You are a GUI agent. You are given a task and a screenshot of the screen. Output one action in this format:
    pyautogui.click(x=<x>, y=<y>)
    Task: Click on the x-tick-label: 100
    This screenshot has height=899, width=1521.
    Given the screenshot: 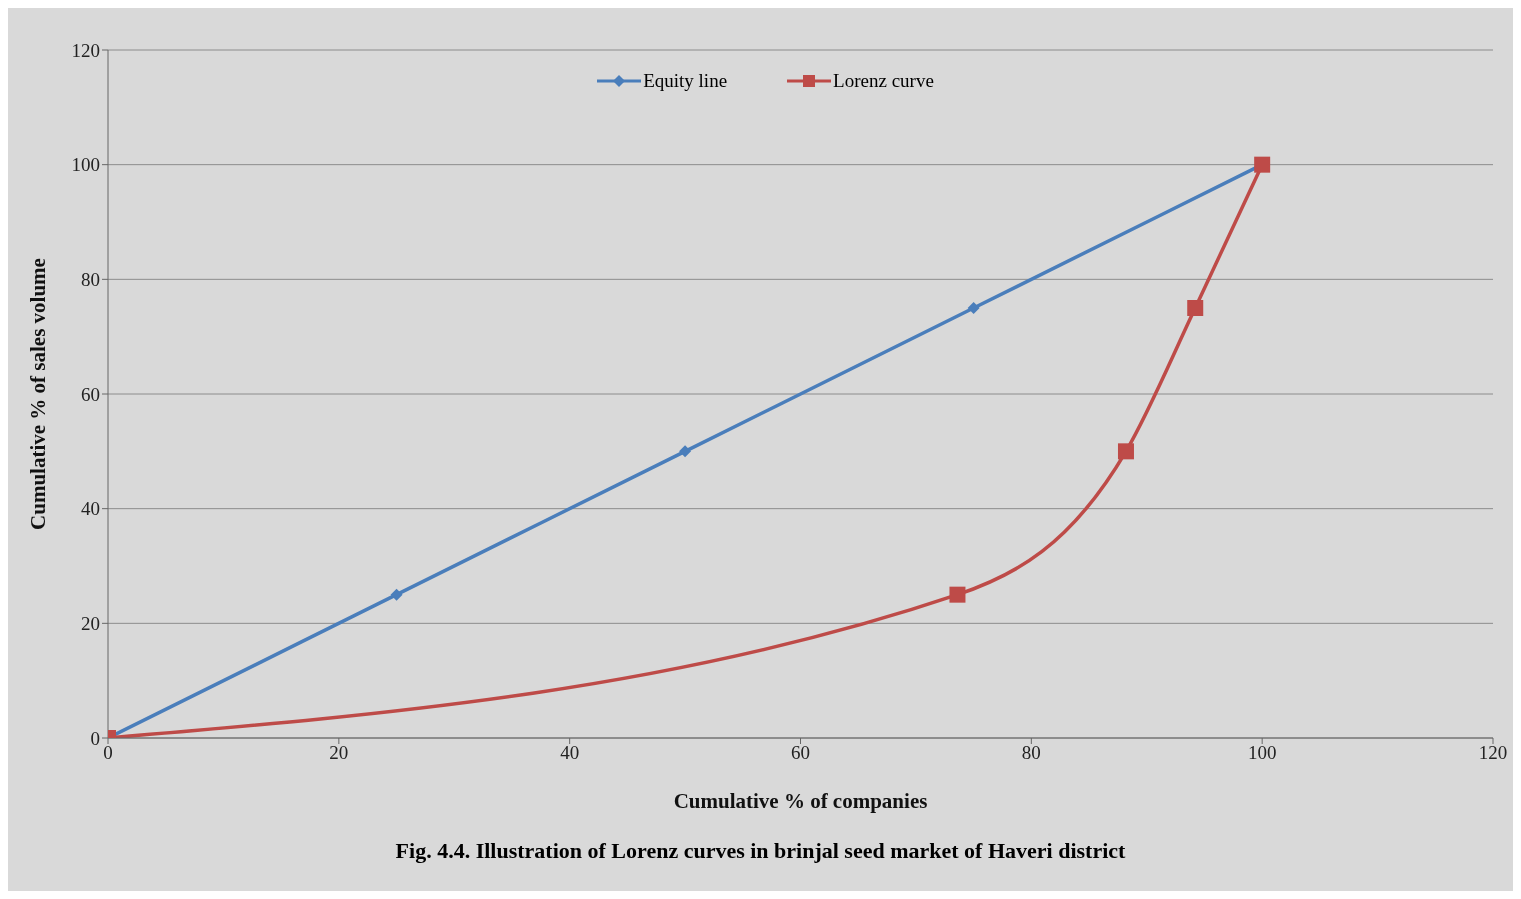 What is the action you would take?
    pyautogui.click(x=1262, y=753)
    